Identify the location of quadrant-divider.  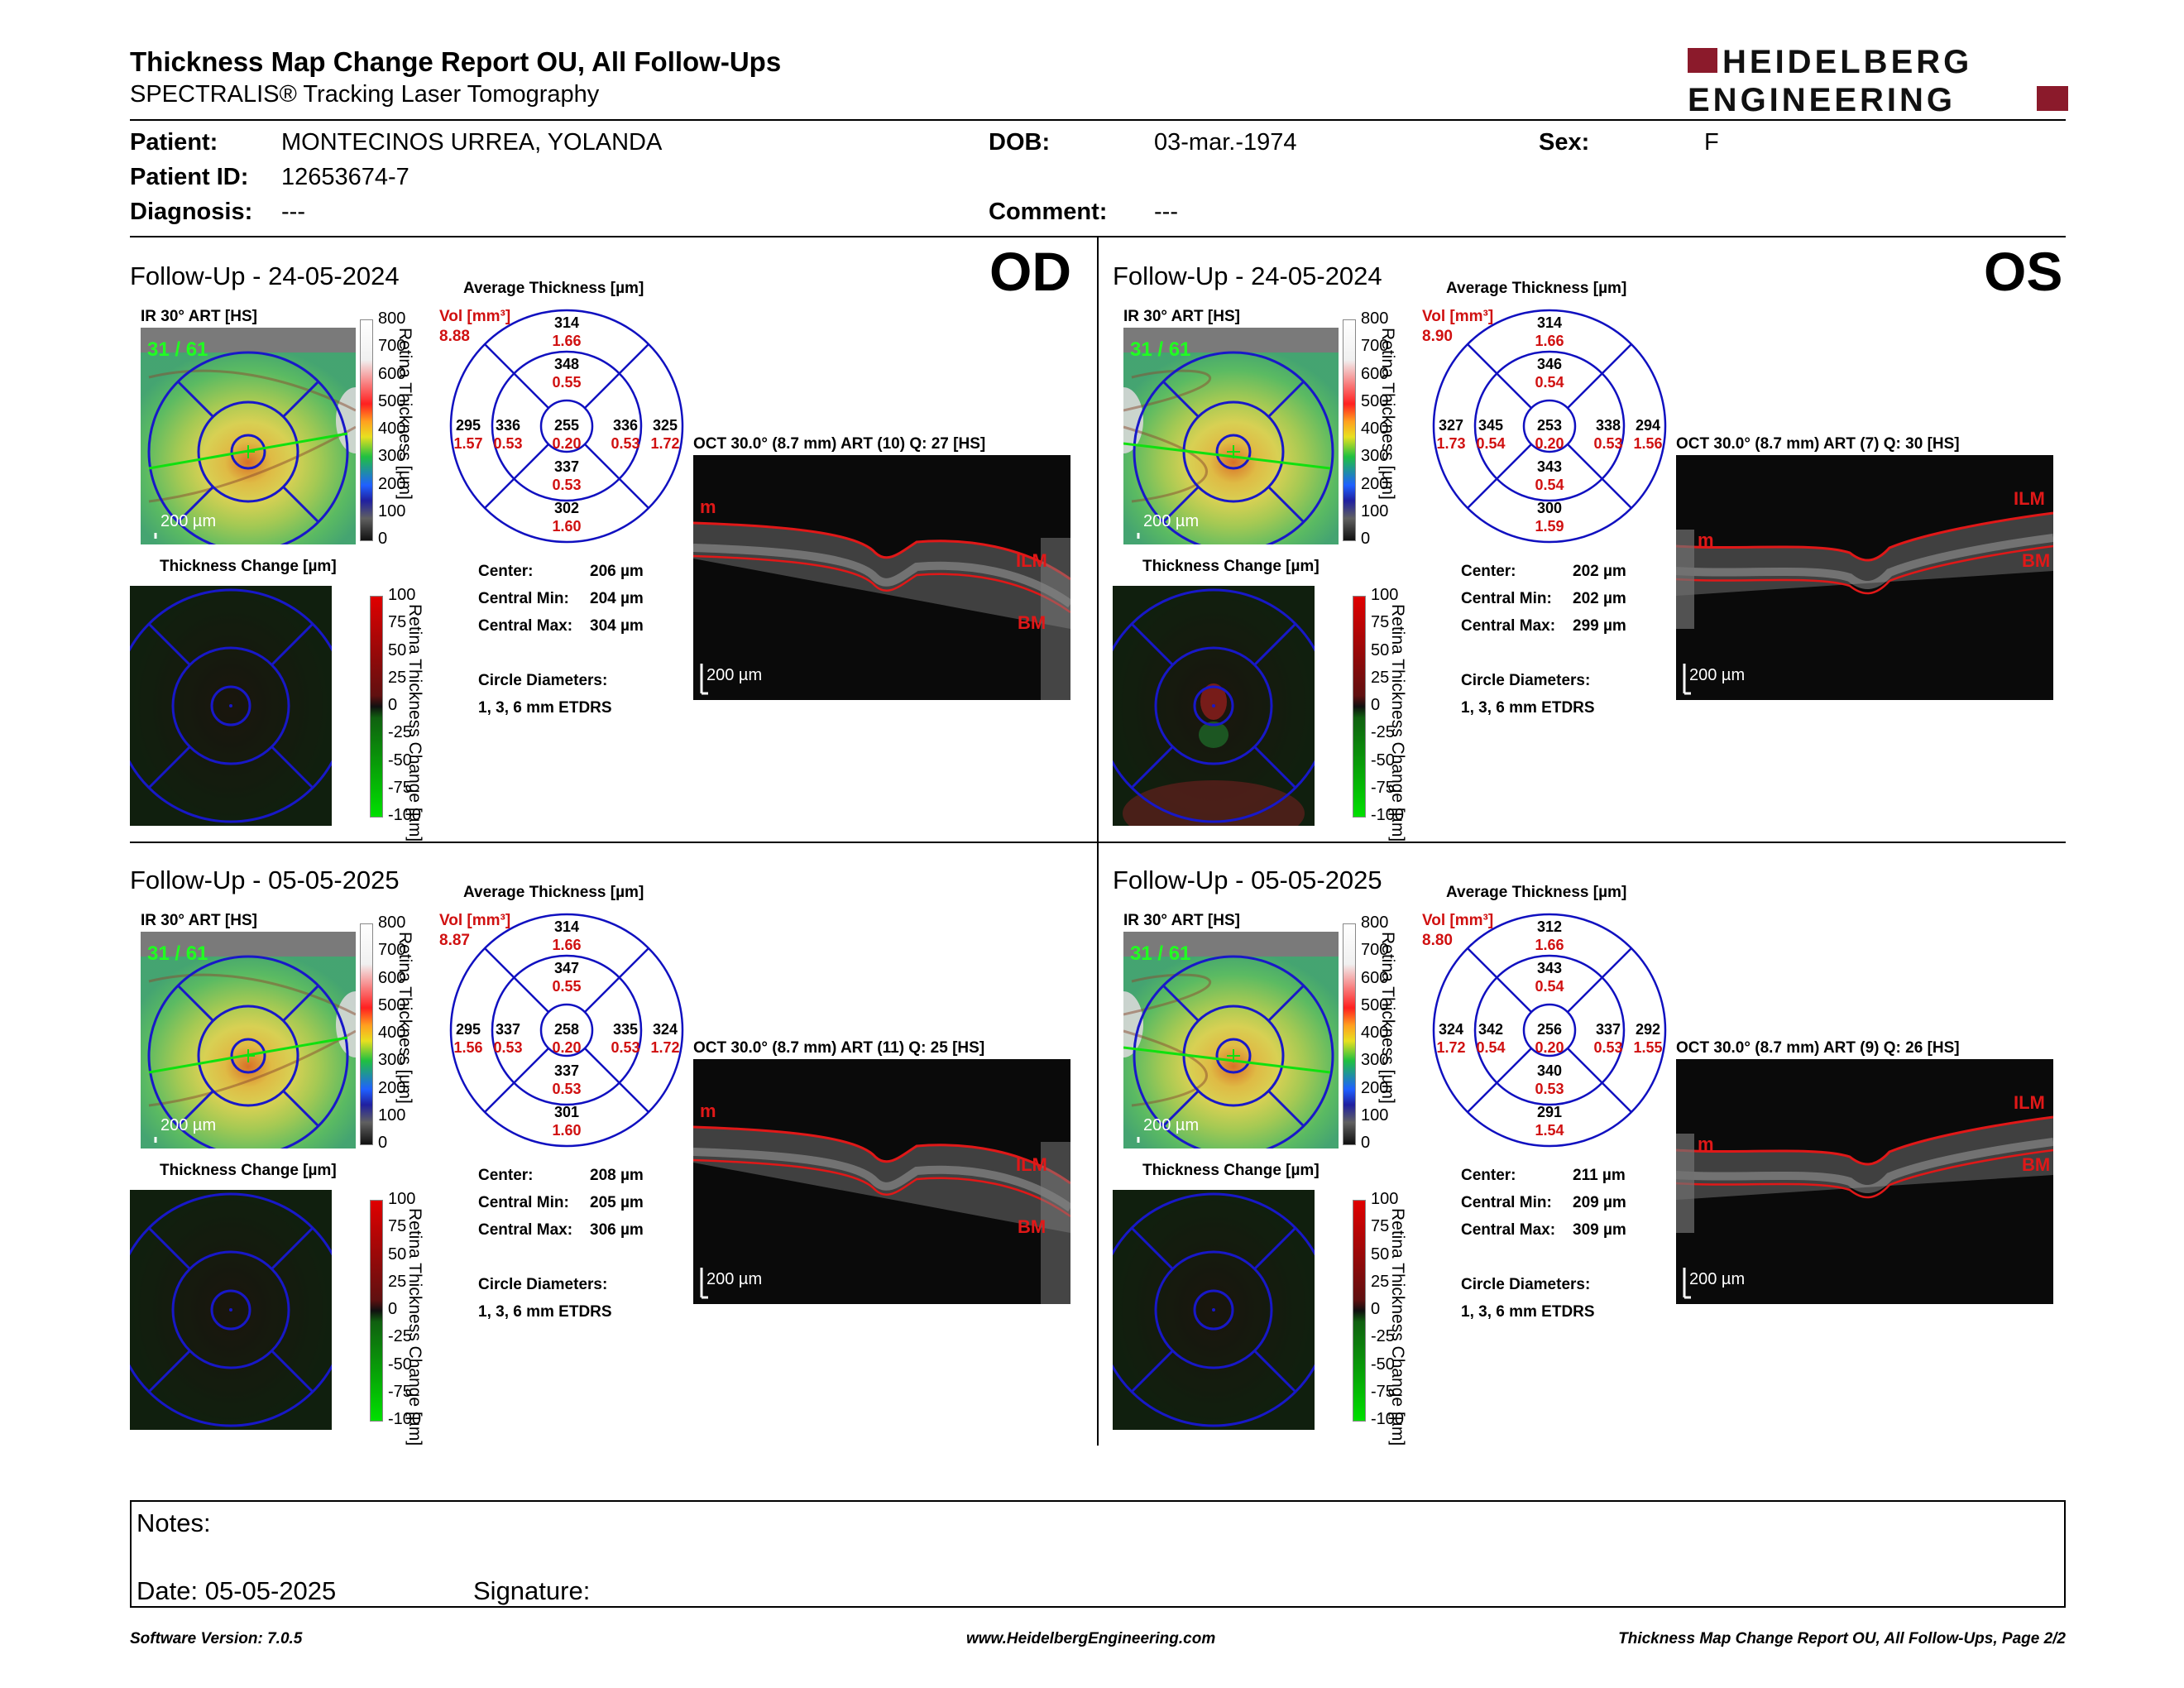
(1098, 842).